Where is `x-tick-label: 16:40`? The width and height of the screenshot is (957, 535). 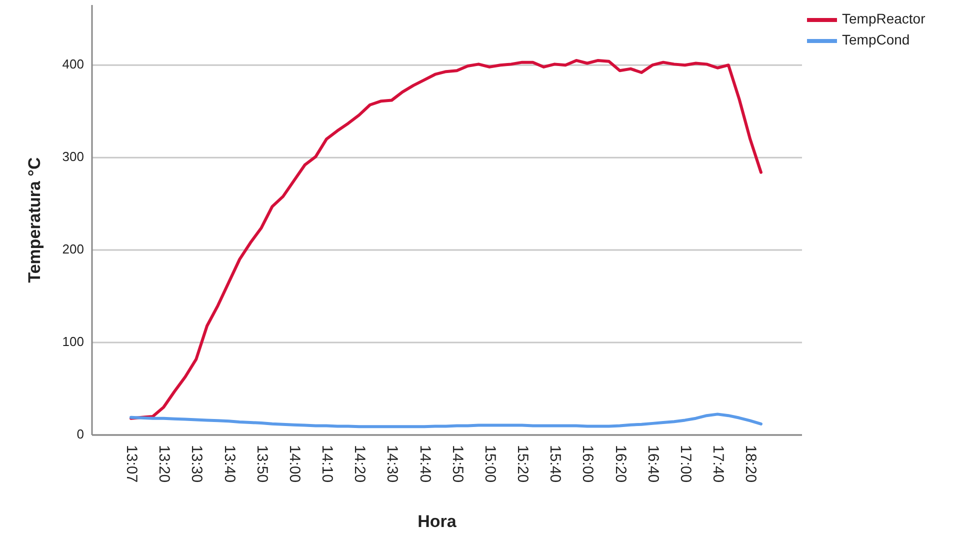
x-tick-label: 16:40 is located at coordinates (653, 464).